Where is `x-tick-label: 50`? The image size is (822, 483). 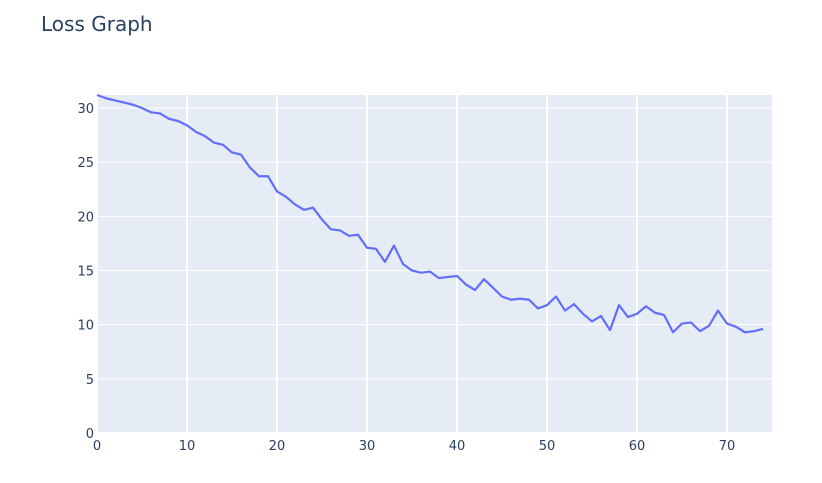
x-tick-label: 50 is located at coordinates (547, 446).